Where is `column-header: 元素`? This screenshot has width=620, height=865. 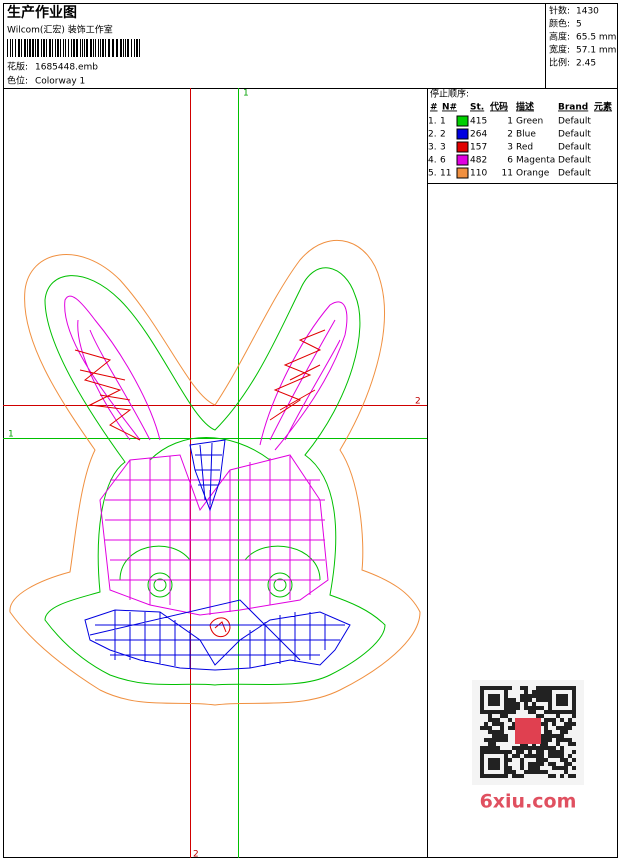
column-header: 元素 is located at coordinates (603, 107).